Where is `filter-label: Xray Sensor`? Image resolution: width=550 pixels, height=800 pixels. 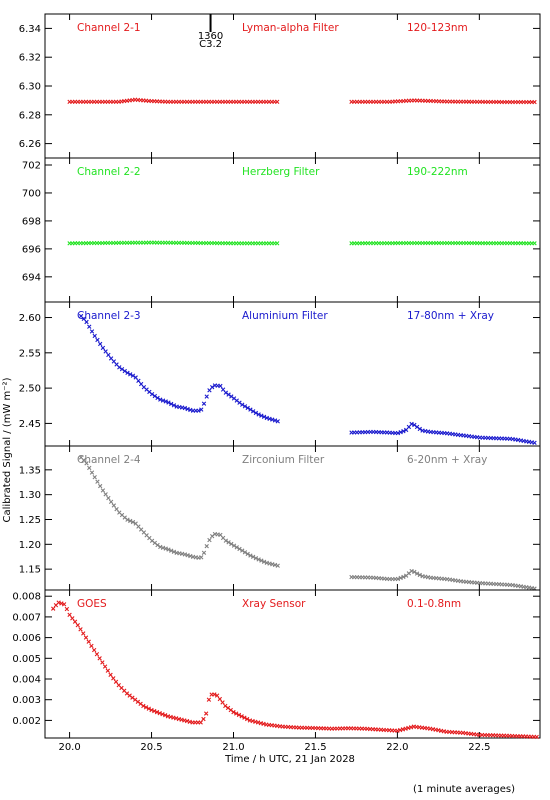 filter-label: Xray Sensor is located at coordinates (274, 604).